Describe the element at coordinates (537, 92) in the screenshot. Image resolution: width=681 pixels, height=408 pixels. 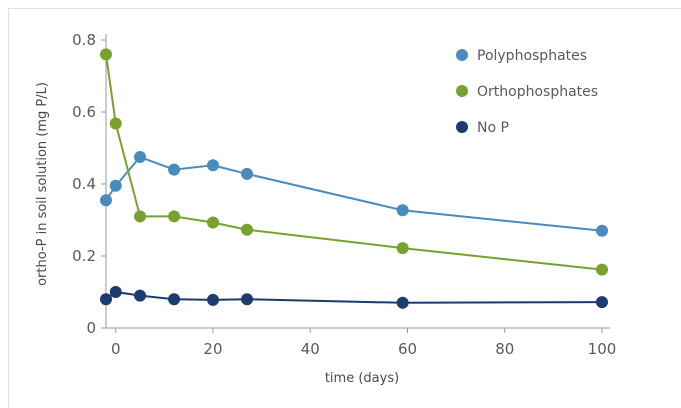
I see `legend-label: Orthophosphates` at that location.